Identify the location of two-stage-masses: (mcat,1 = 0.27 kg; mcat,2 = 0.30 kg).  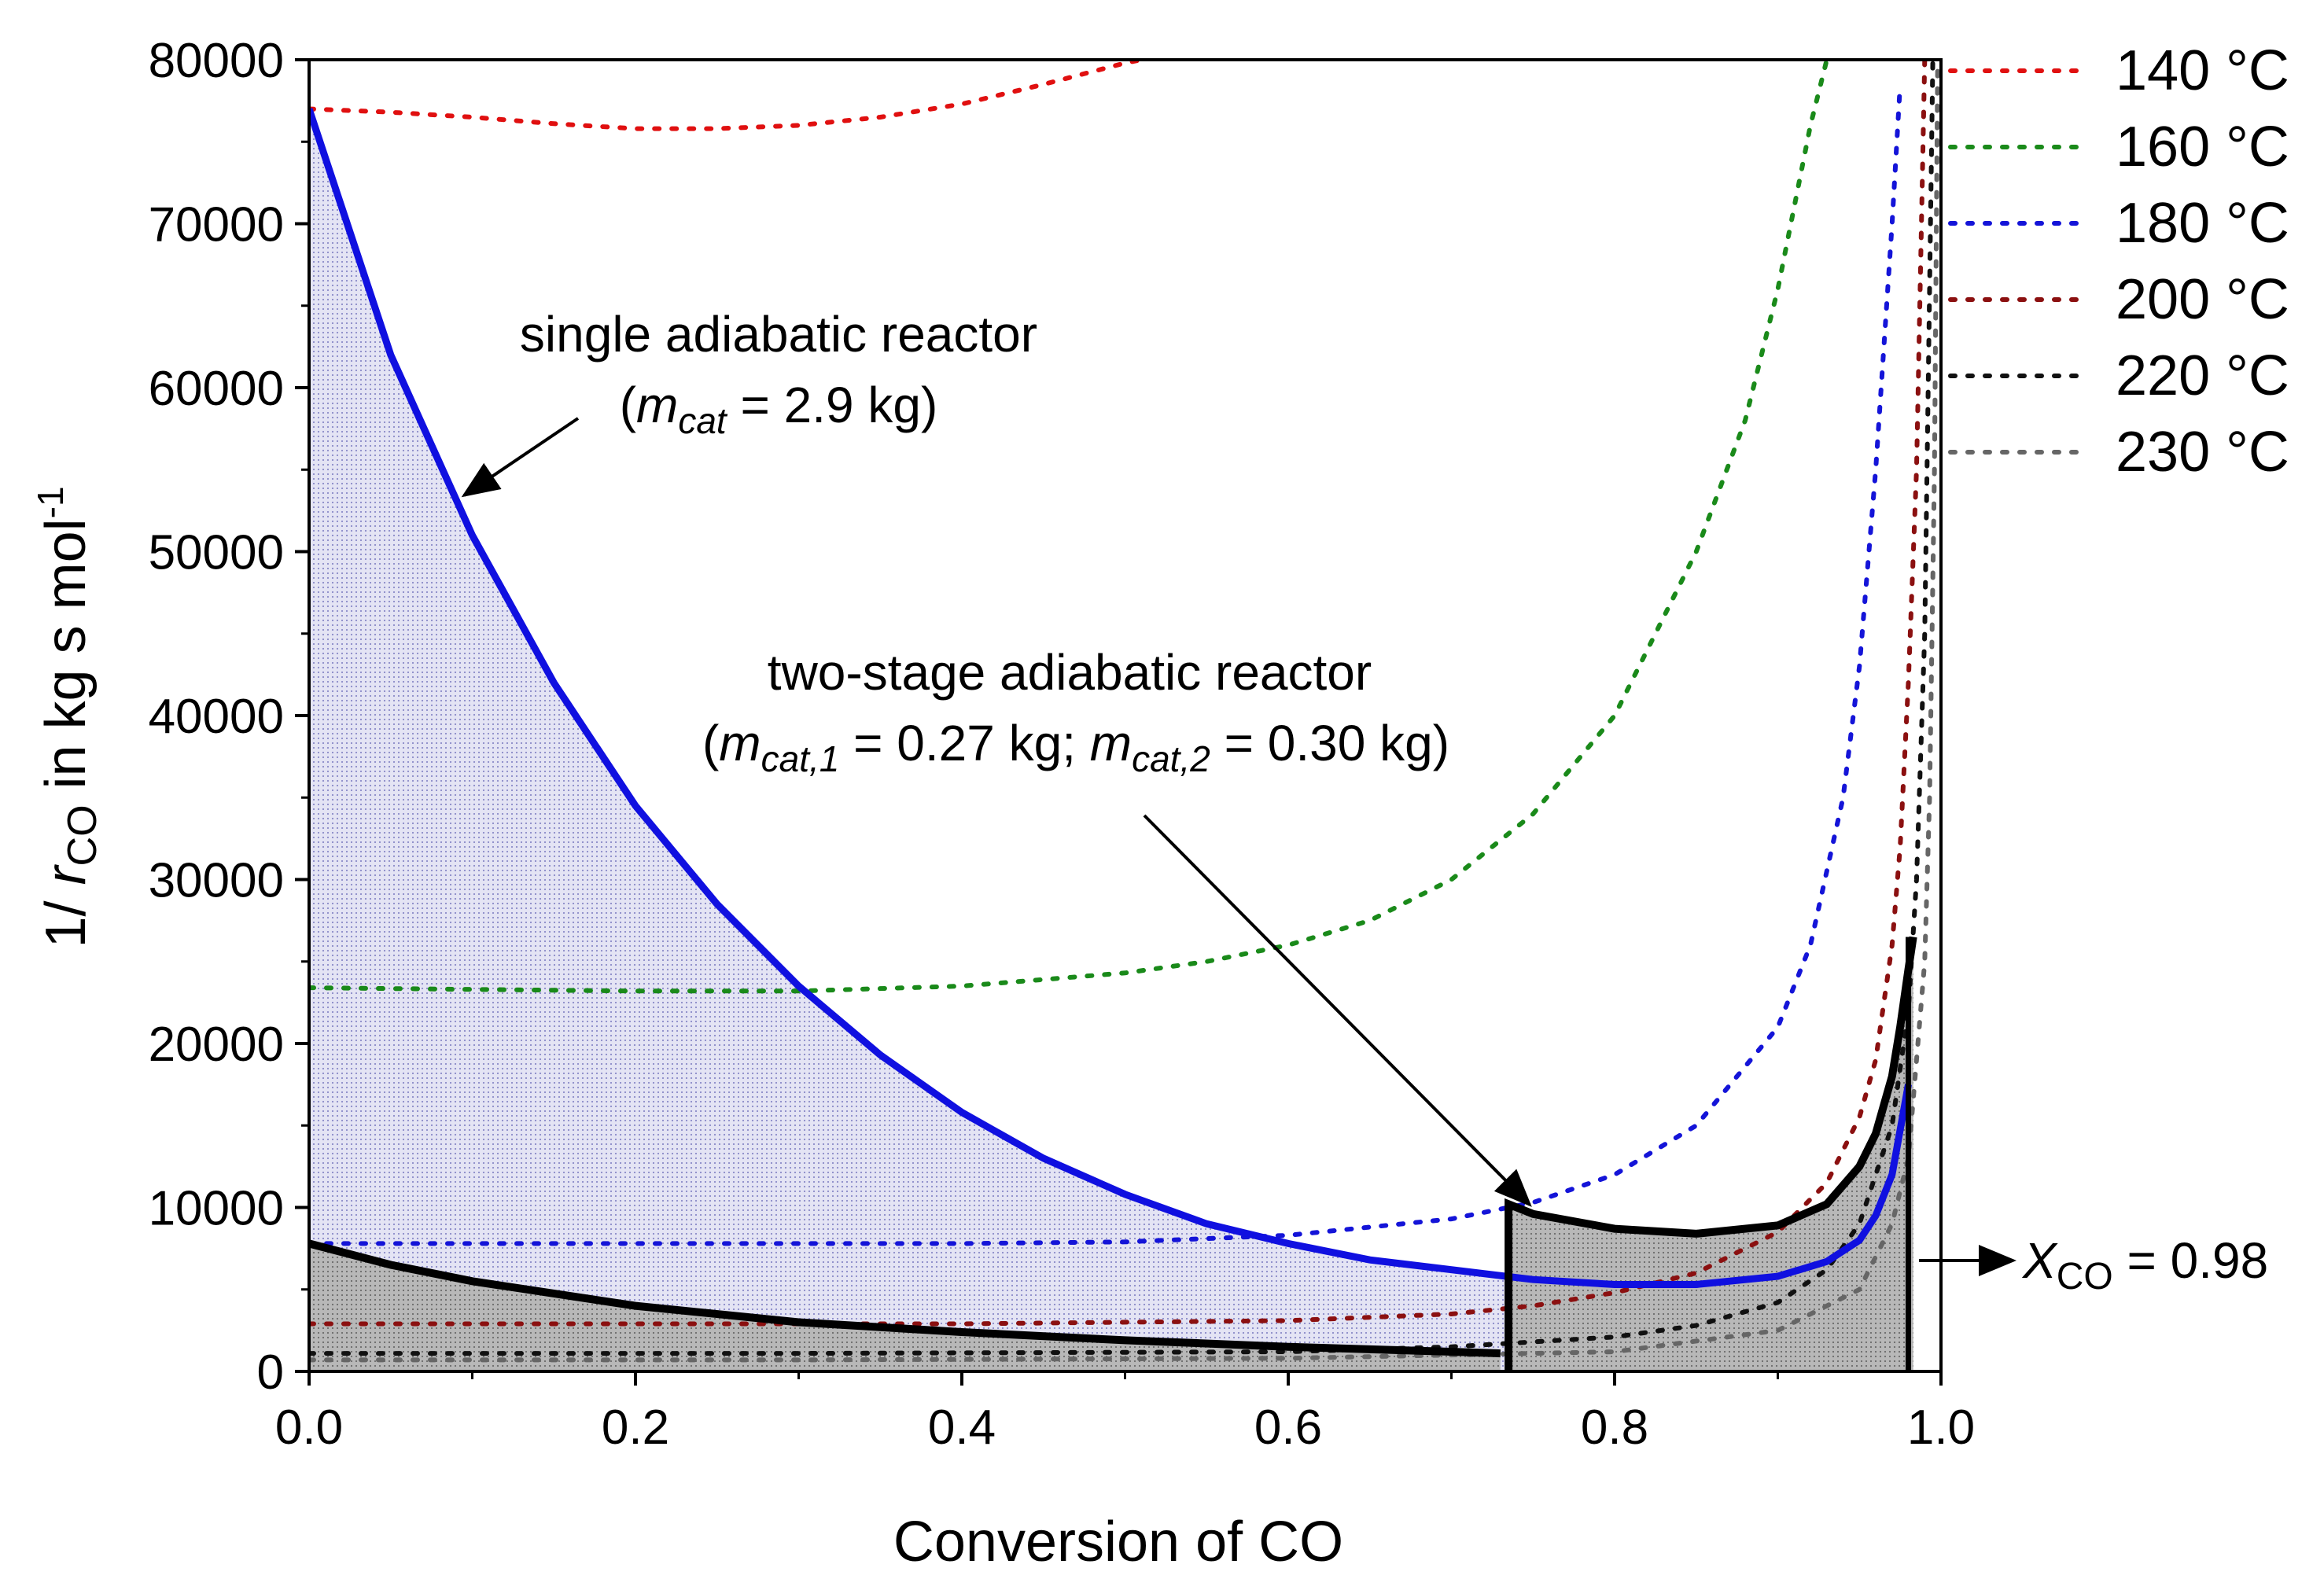
(1075, 747).